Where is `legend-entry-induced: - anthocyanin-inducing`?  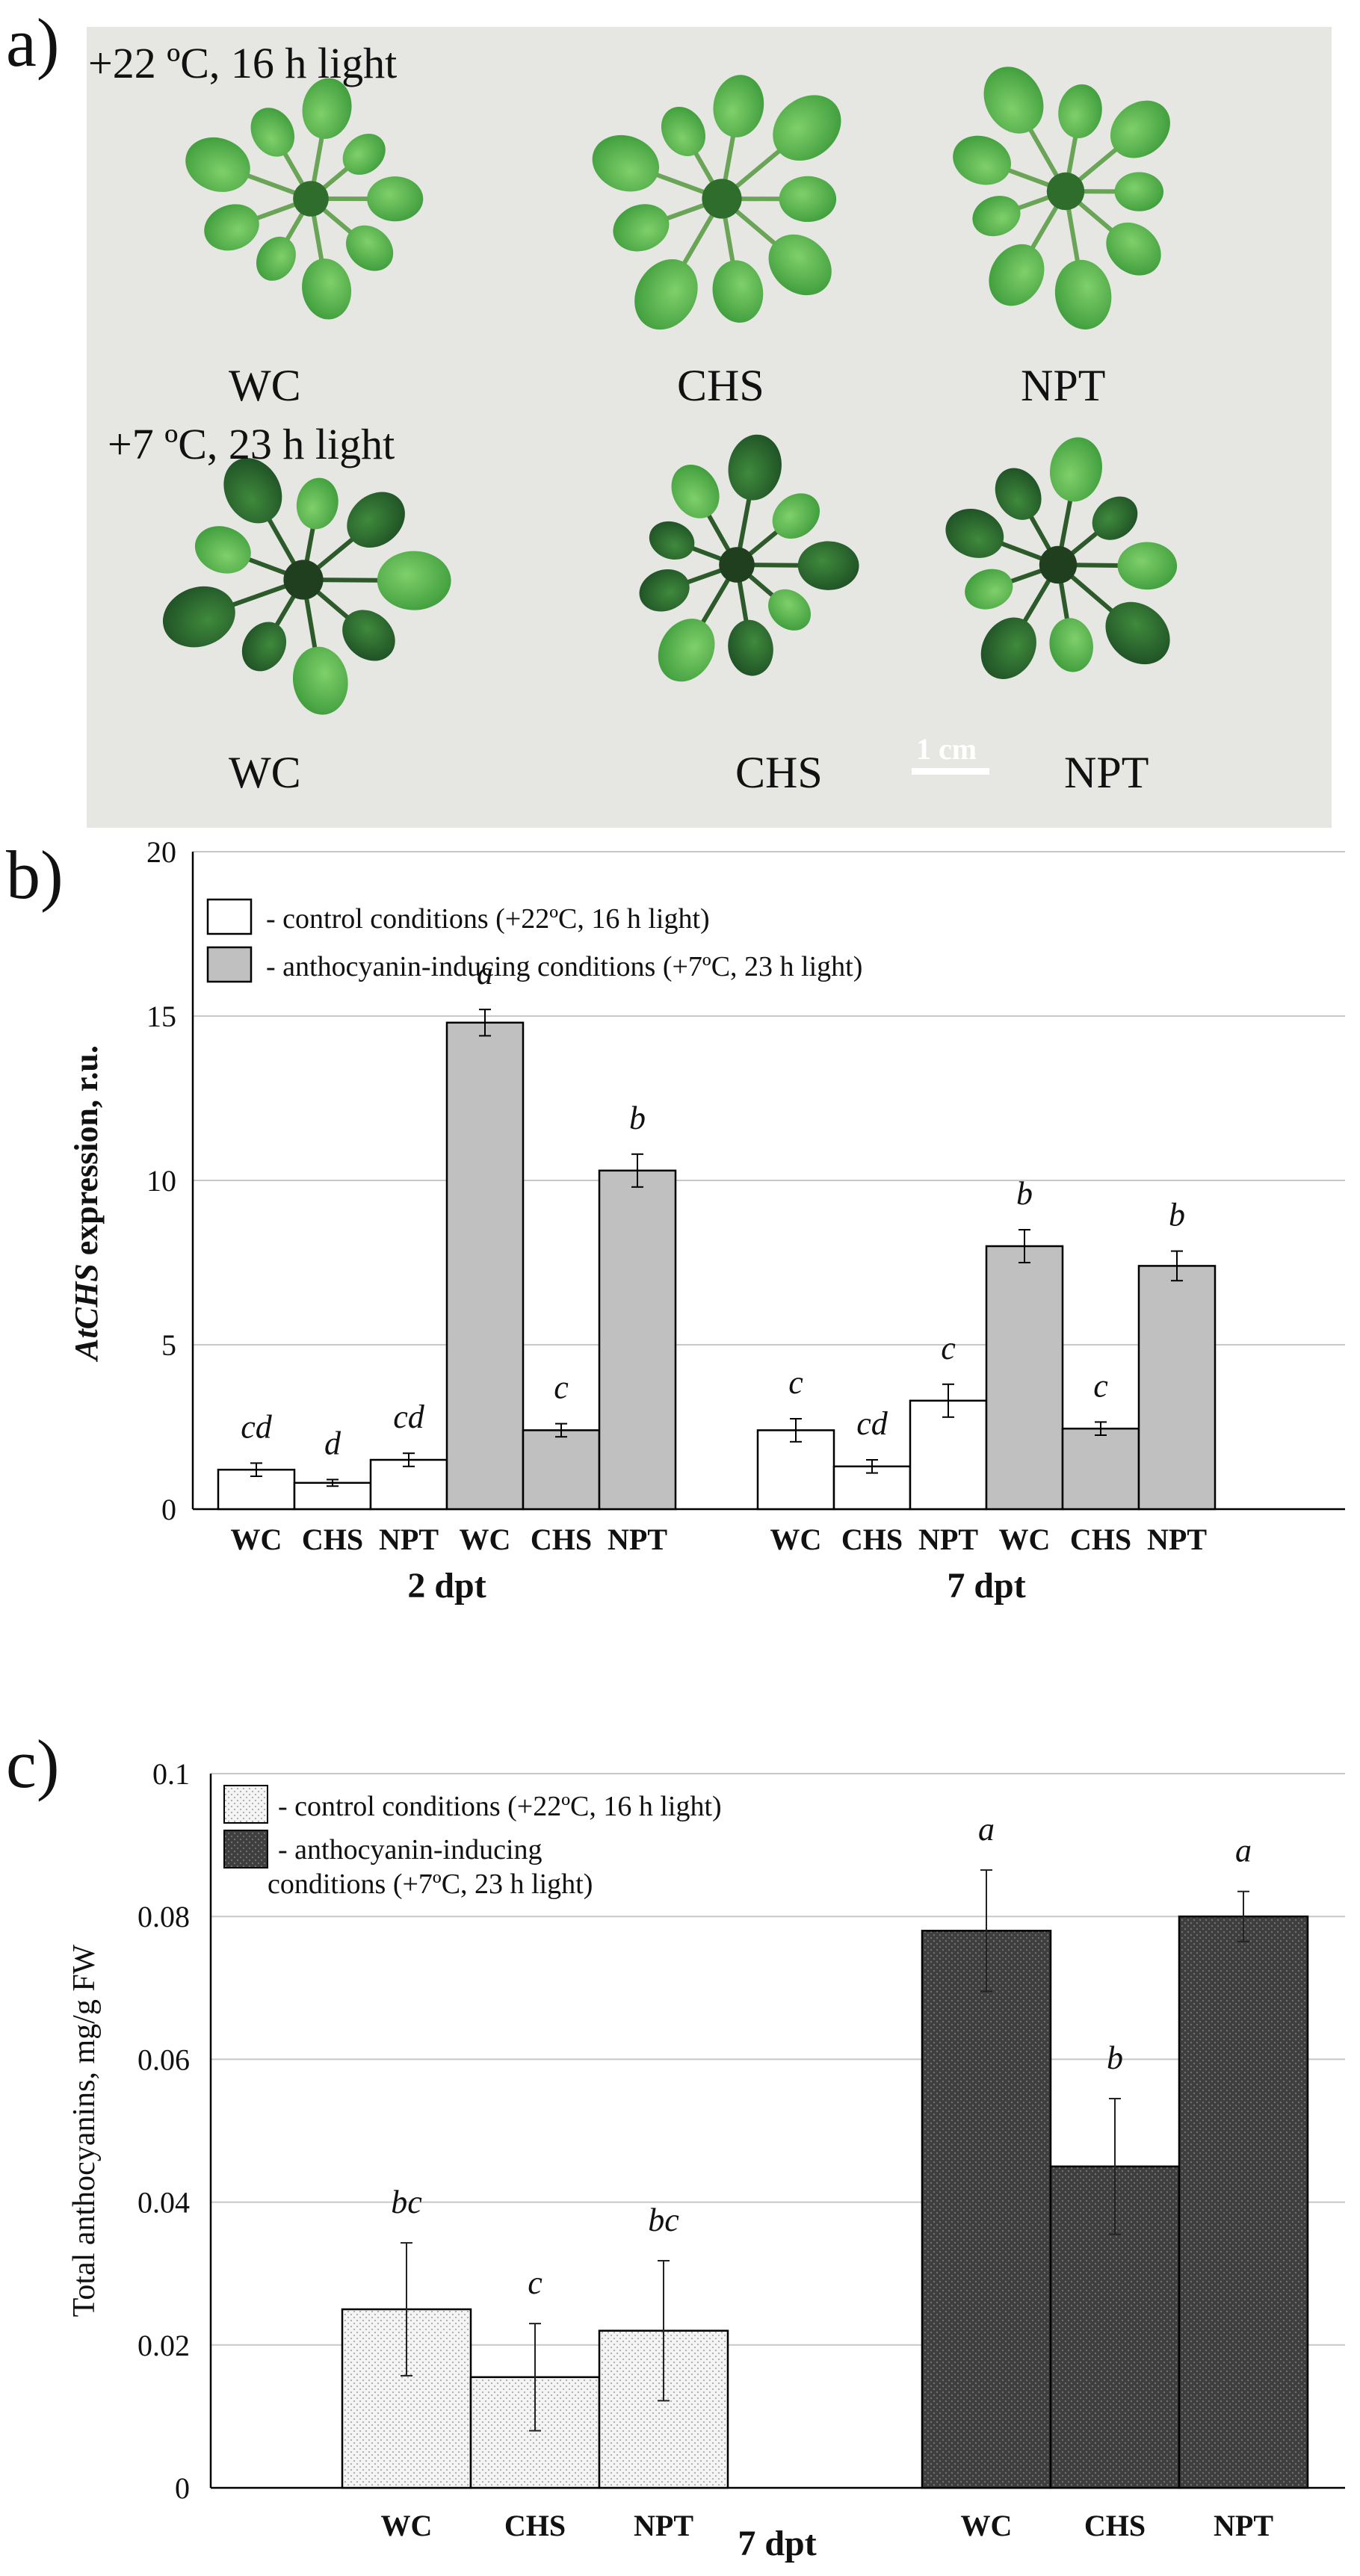 legend-entry-induced: - anthocyanin-inducing is located at coordinates (410, 1850).